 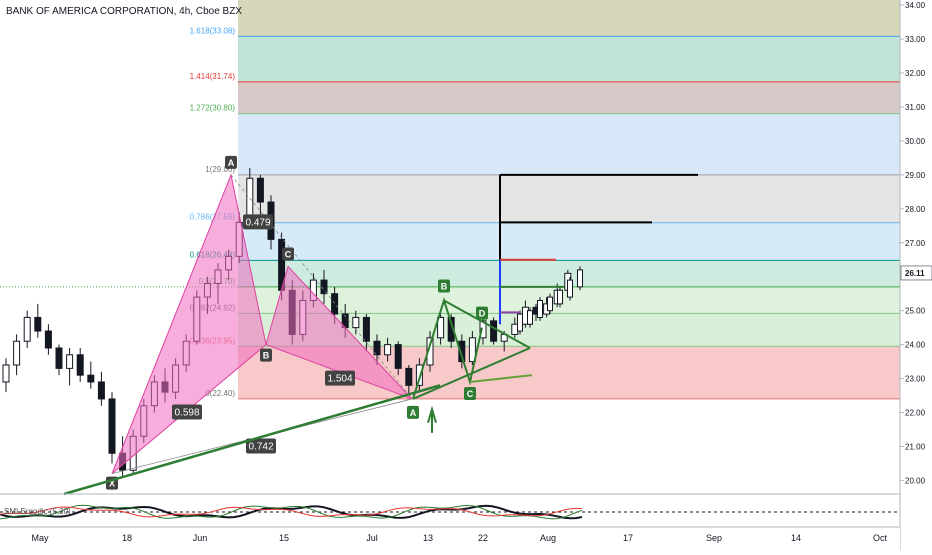 I want to click on point-label-b-bg, so click(x=266, y=355).